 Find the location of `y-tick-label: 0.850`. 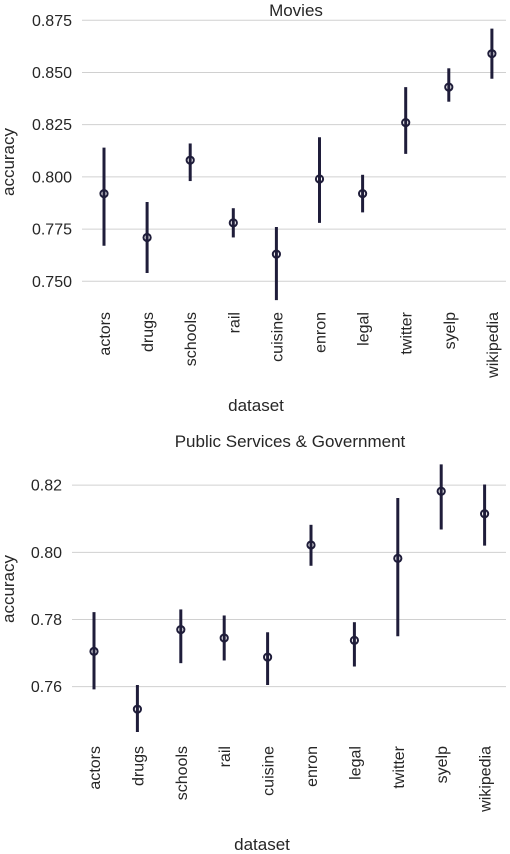

y-tick-label: 0.850 is located at coordinates (52, 73).